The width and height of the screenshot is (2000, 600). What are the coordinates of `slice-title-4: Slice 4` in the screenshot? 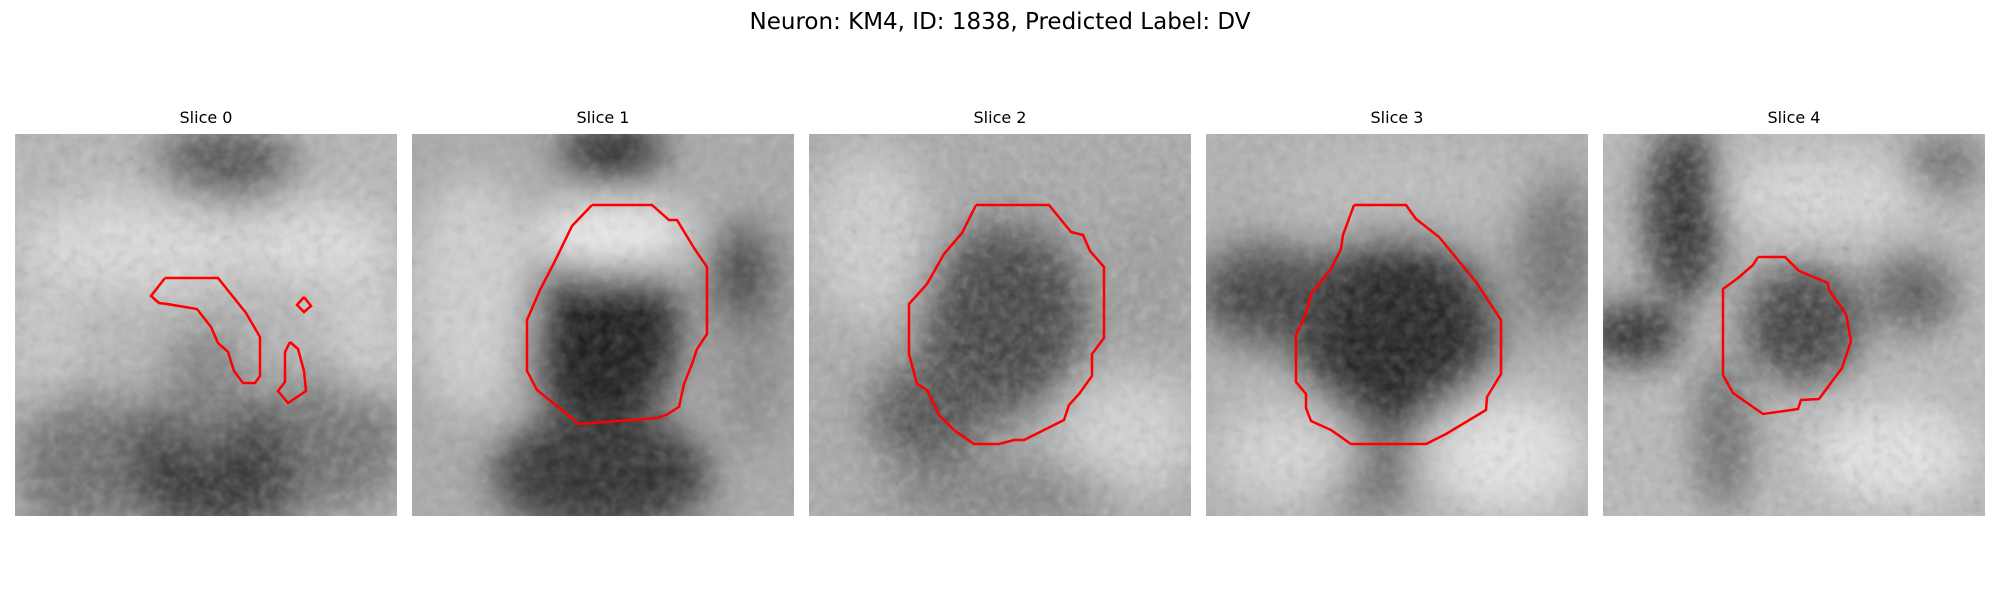 It's located at (1794, 117).